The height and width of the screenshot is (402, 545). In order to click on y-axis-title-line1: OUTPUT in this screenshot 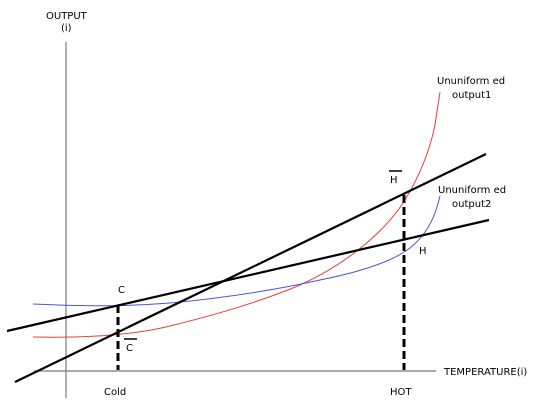, I will do `click(67, 16)`.